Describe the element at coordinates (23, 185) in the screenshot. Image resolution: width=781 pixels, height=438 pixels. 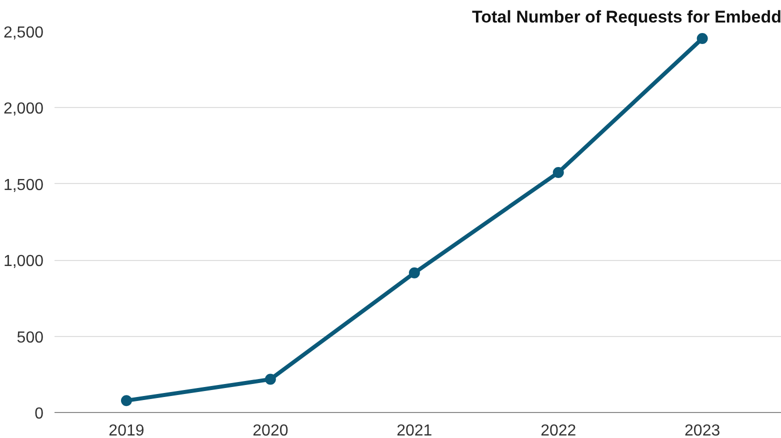
I see `y-tick-label: 1,500` at that location.